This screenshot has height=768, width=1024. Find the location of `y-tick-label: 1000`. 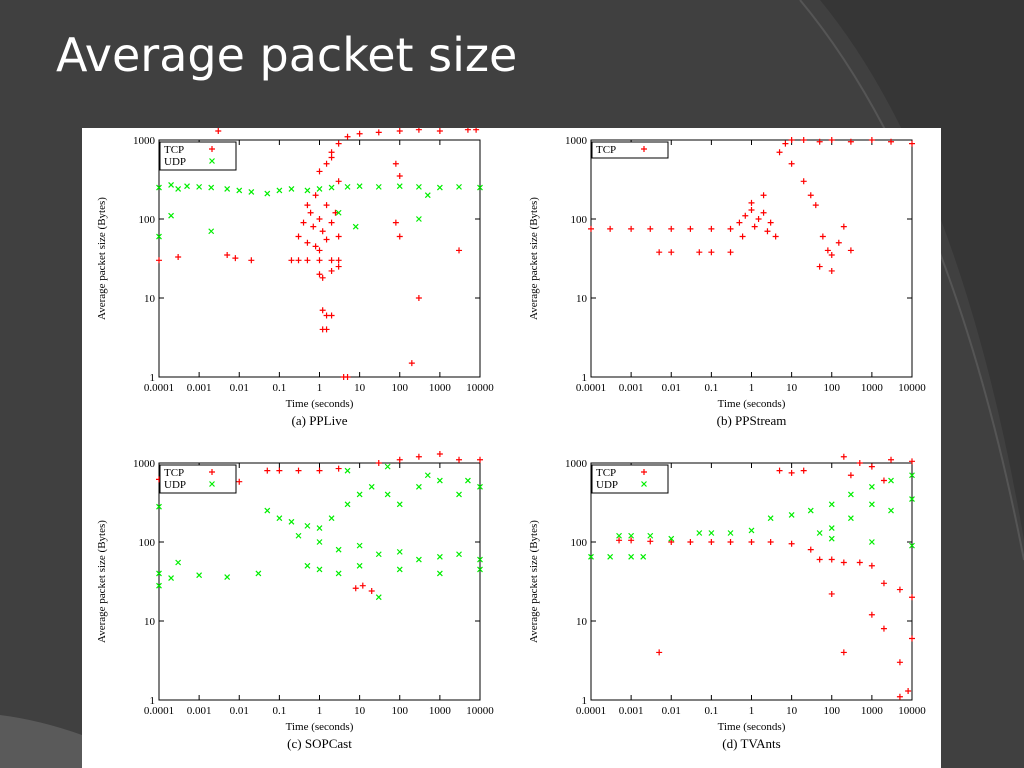

y-tick-label: 1000 is located at coordinates (576, 141).